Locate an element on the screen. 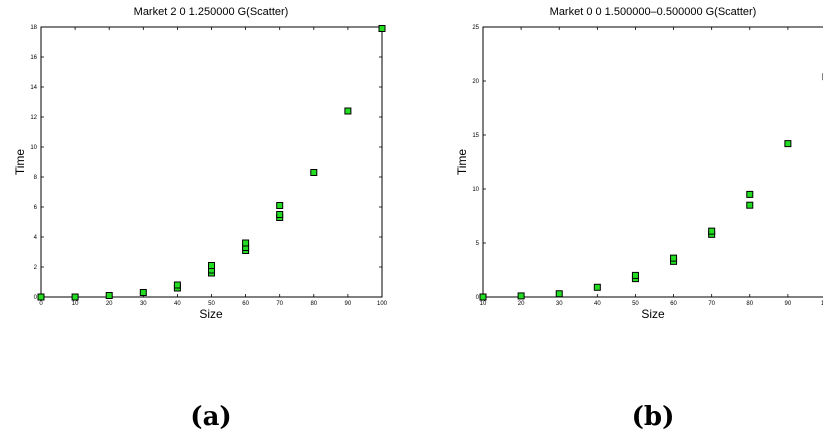  chart-a-ytick-label: 12 is located at coordinates (33, 118).